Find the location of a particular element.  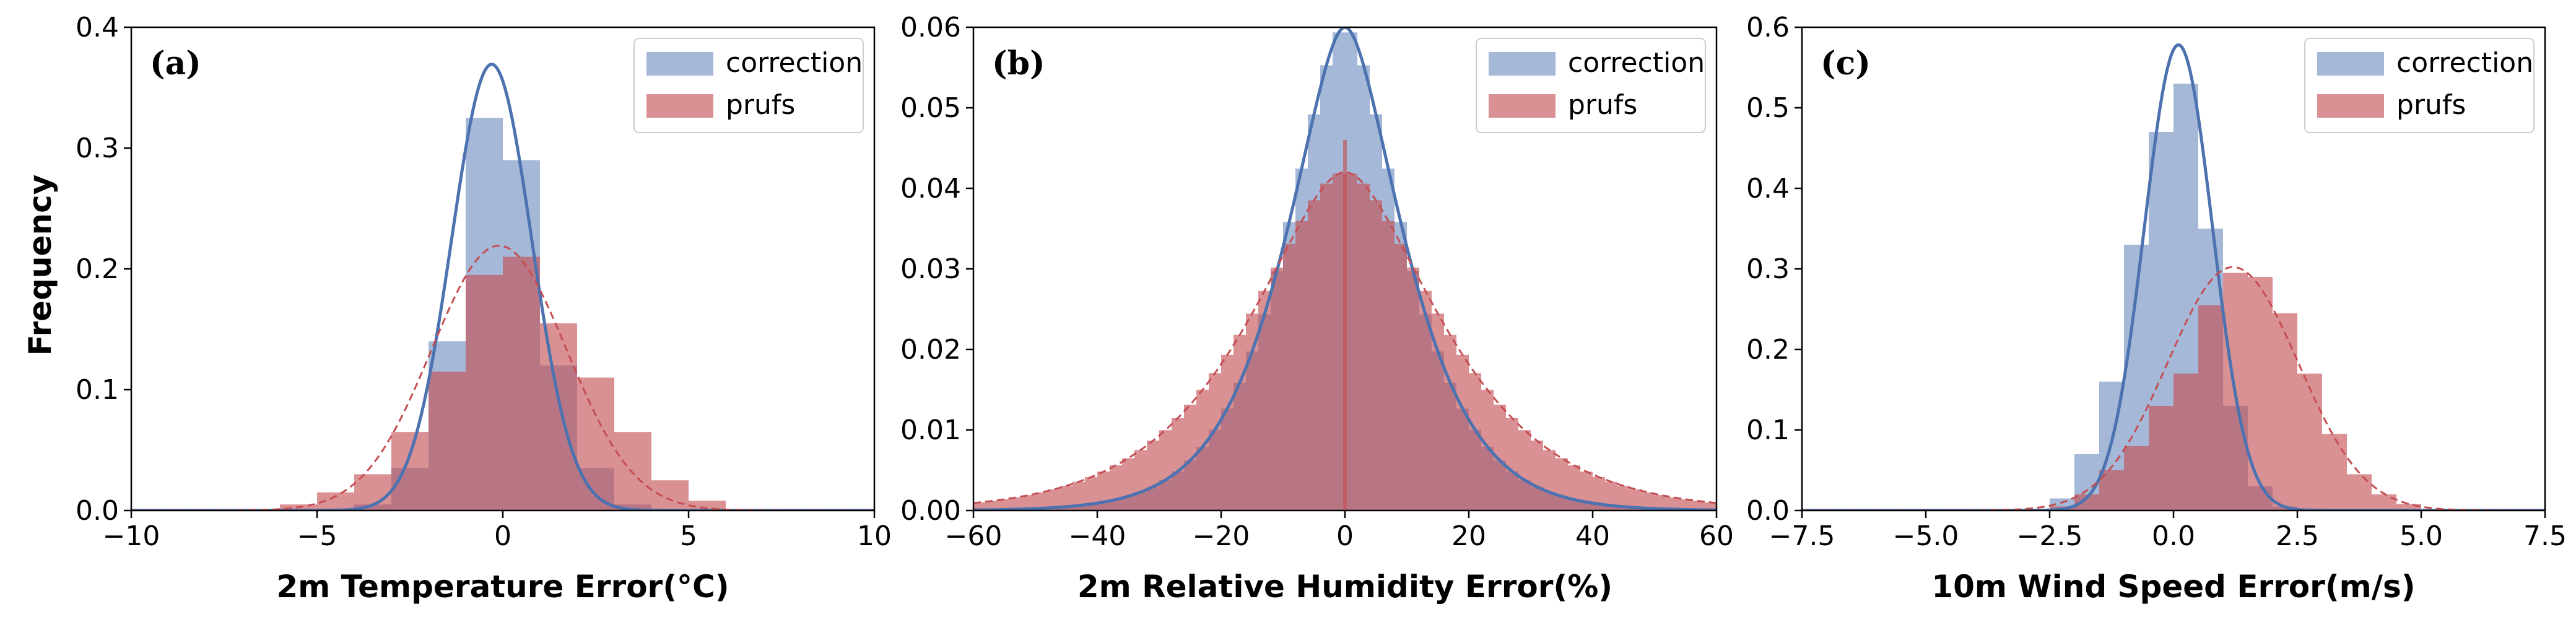

x-tick-label: 2.5 is located at coordinates (2297, 536).